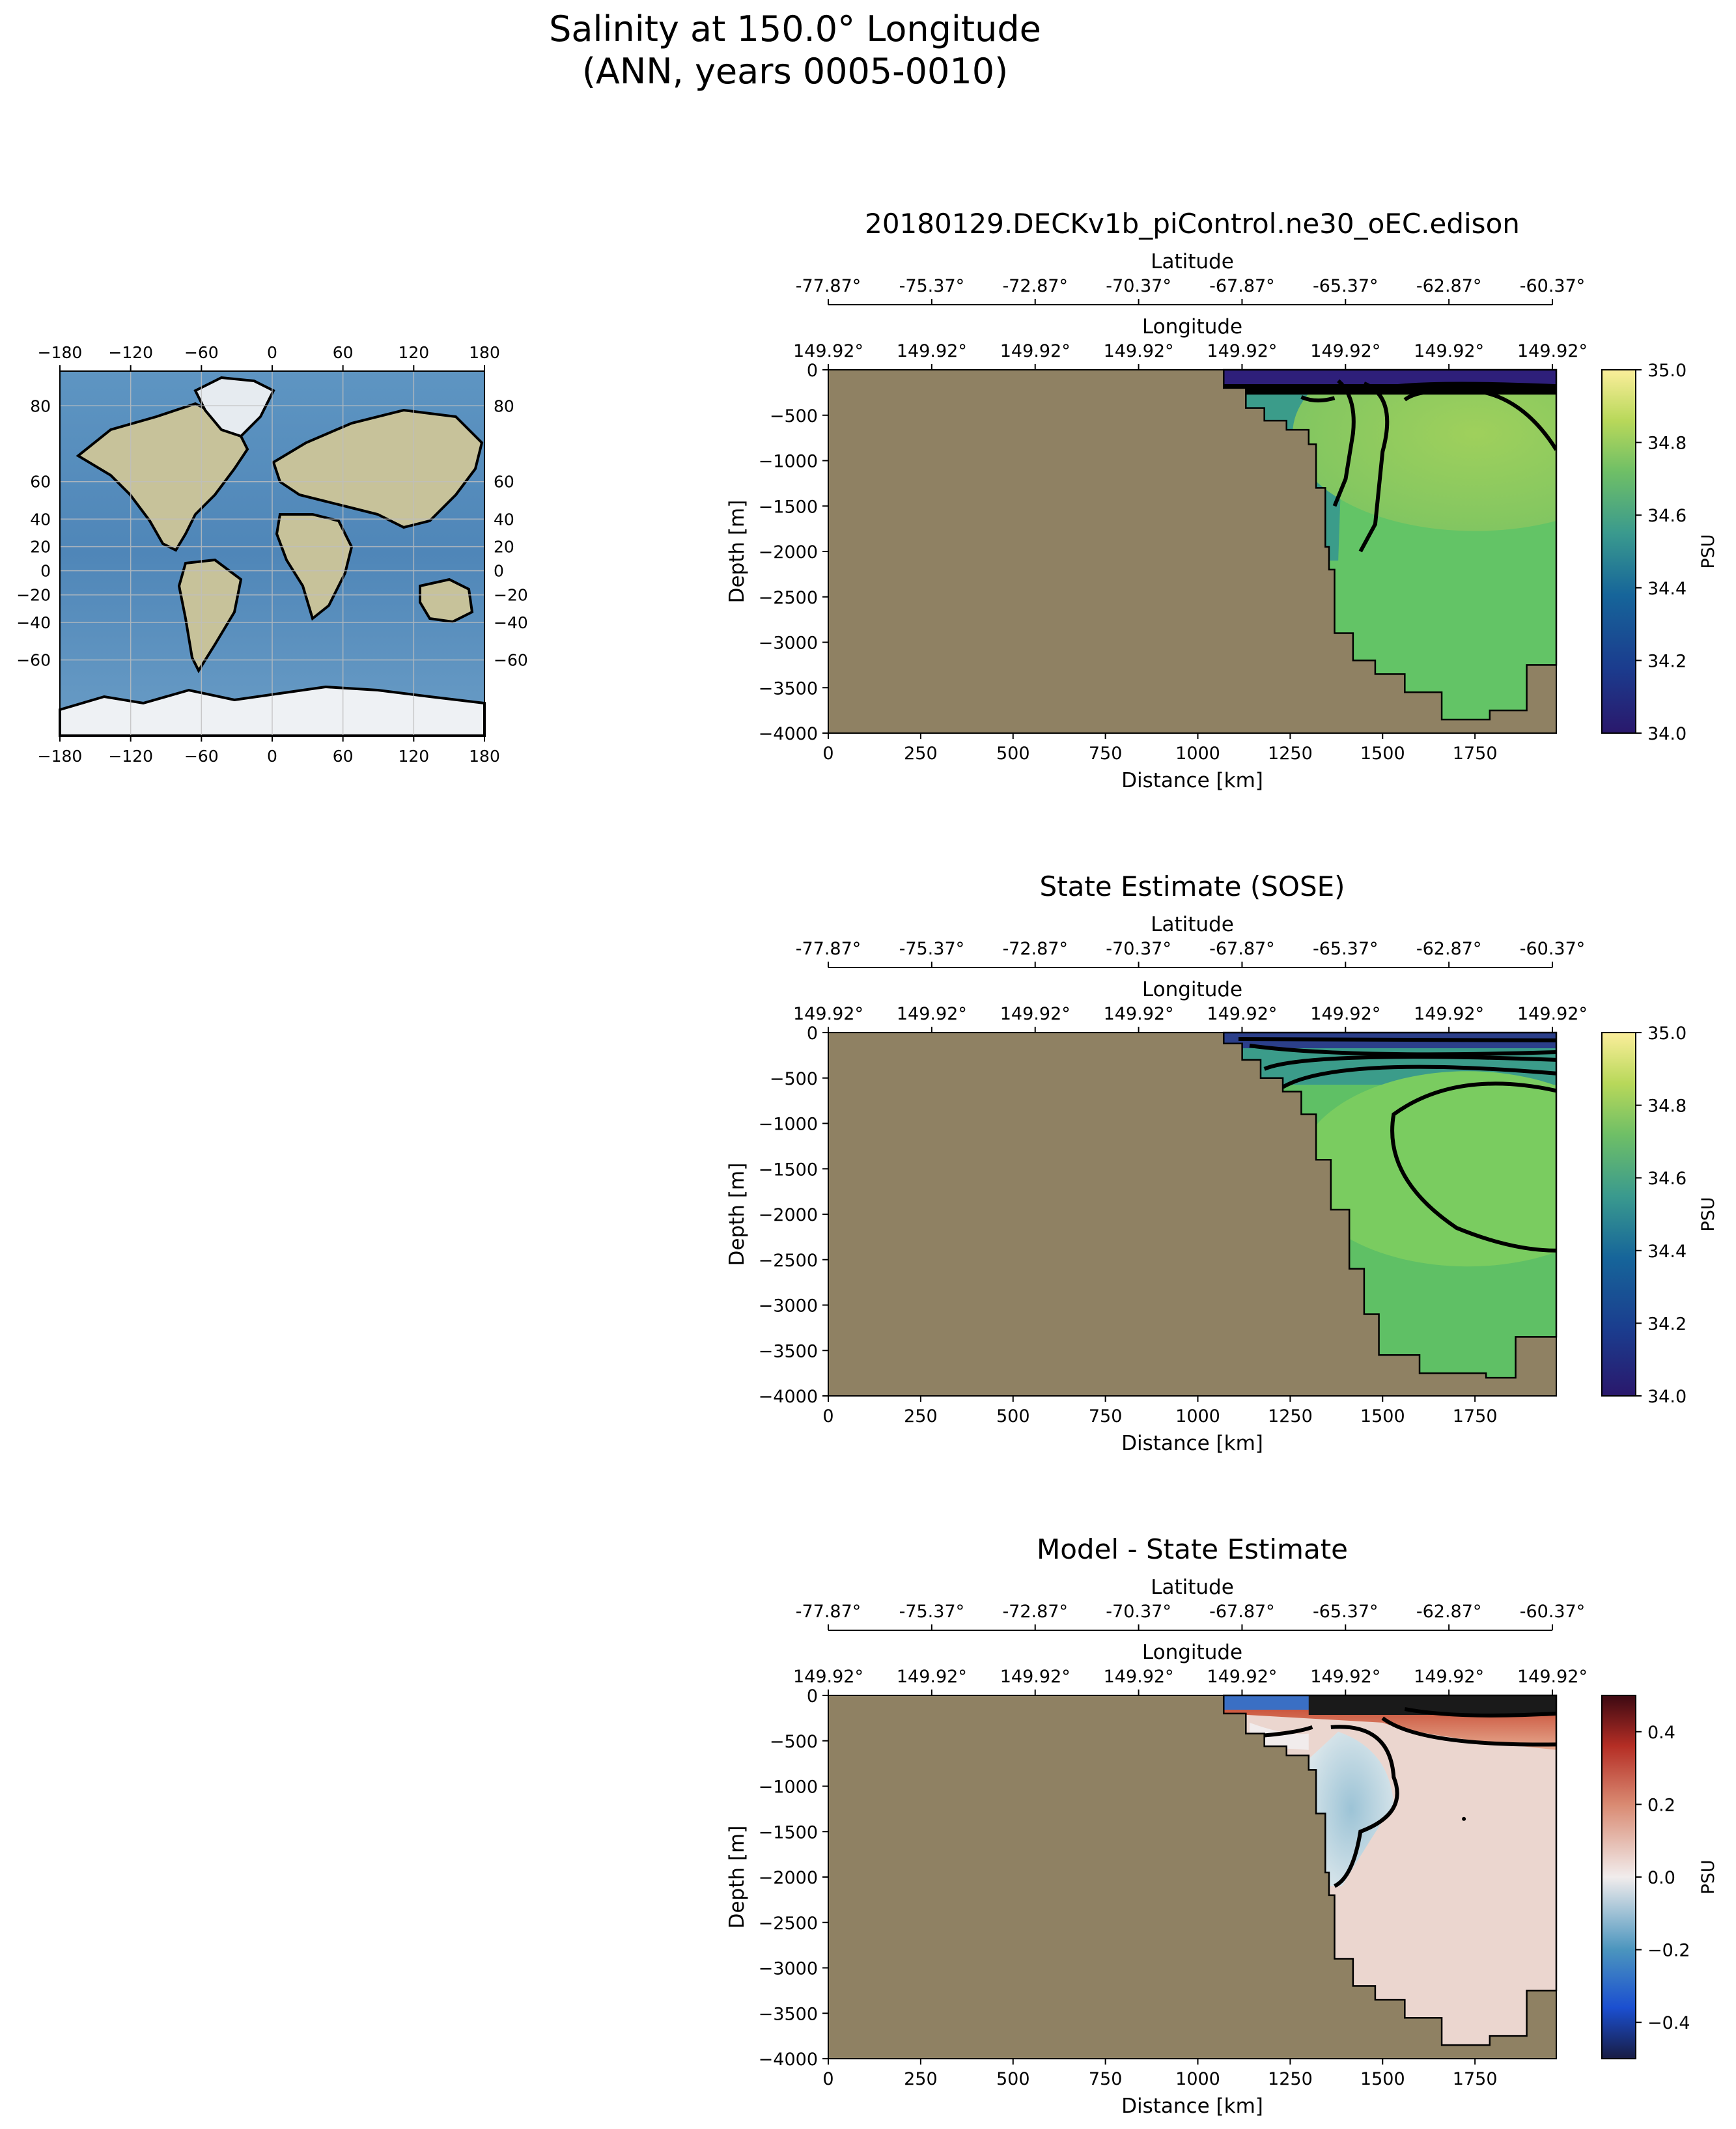 The height and width of the screenshot is (2129, 1736). Describe the element at coordinates (1242, 1612) in the screenshot. I see `lat-tick-label: -67.87°` at that location.